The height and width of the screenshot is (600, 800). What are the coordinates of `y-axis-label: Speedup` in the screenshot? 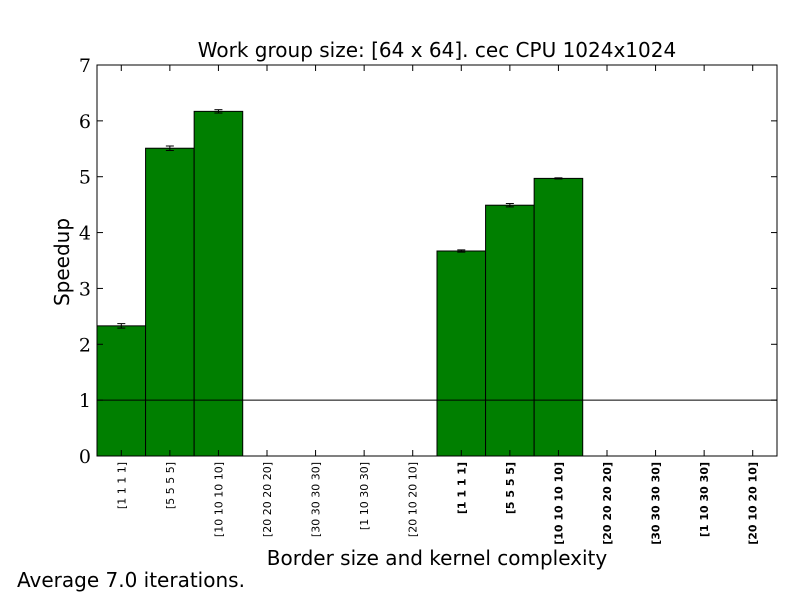 It's located at (62, 262).